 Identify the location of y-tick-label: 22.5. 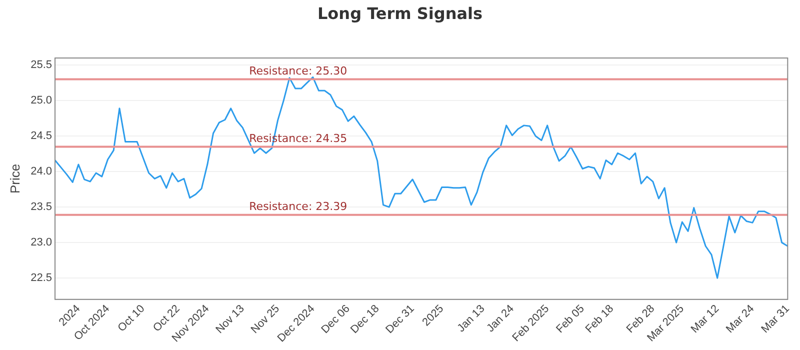
(41, 278).